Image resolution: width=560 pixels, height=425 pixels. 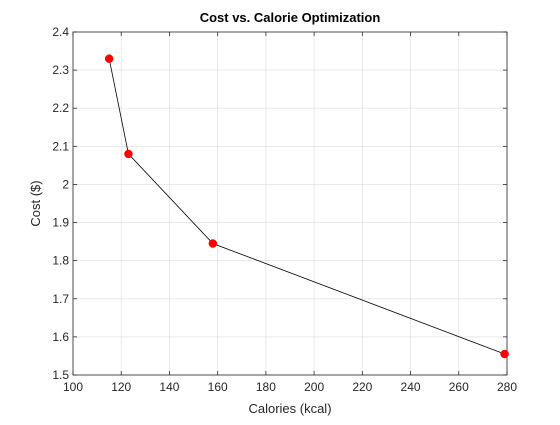 I want to click on y-tick-label: 1.9, so click(x=60, y=223).